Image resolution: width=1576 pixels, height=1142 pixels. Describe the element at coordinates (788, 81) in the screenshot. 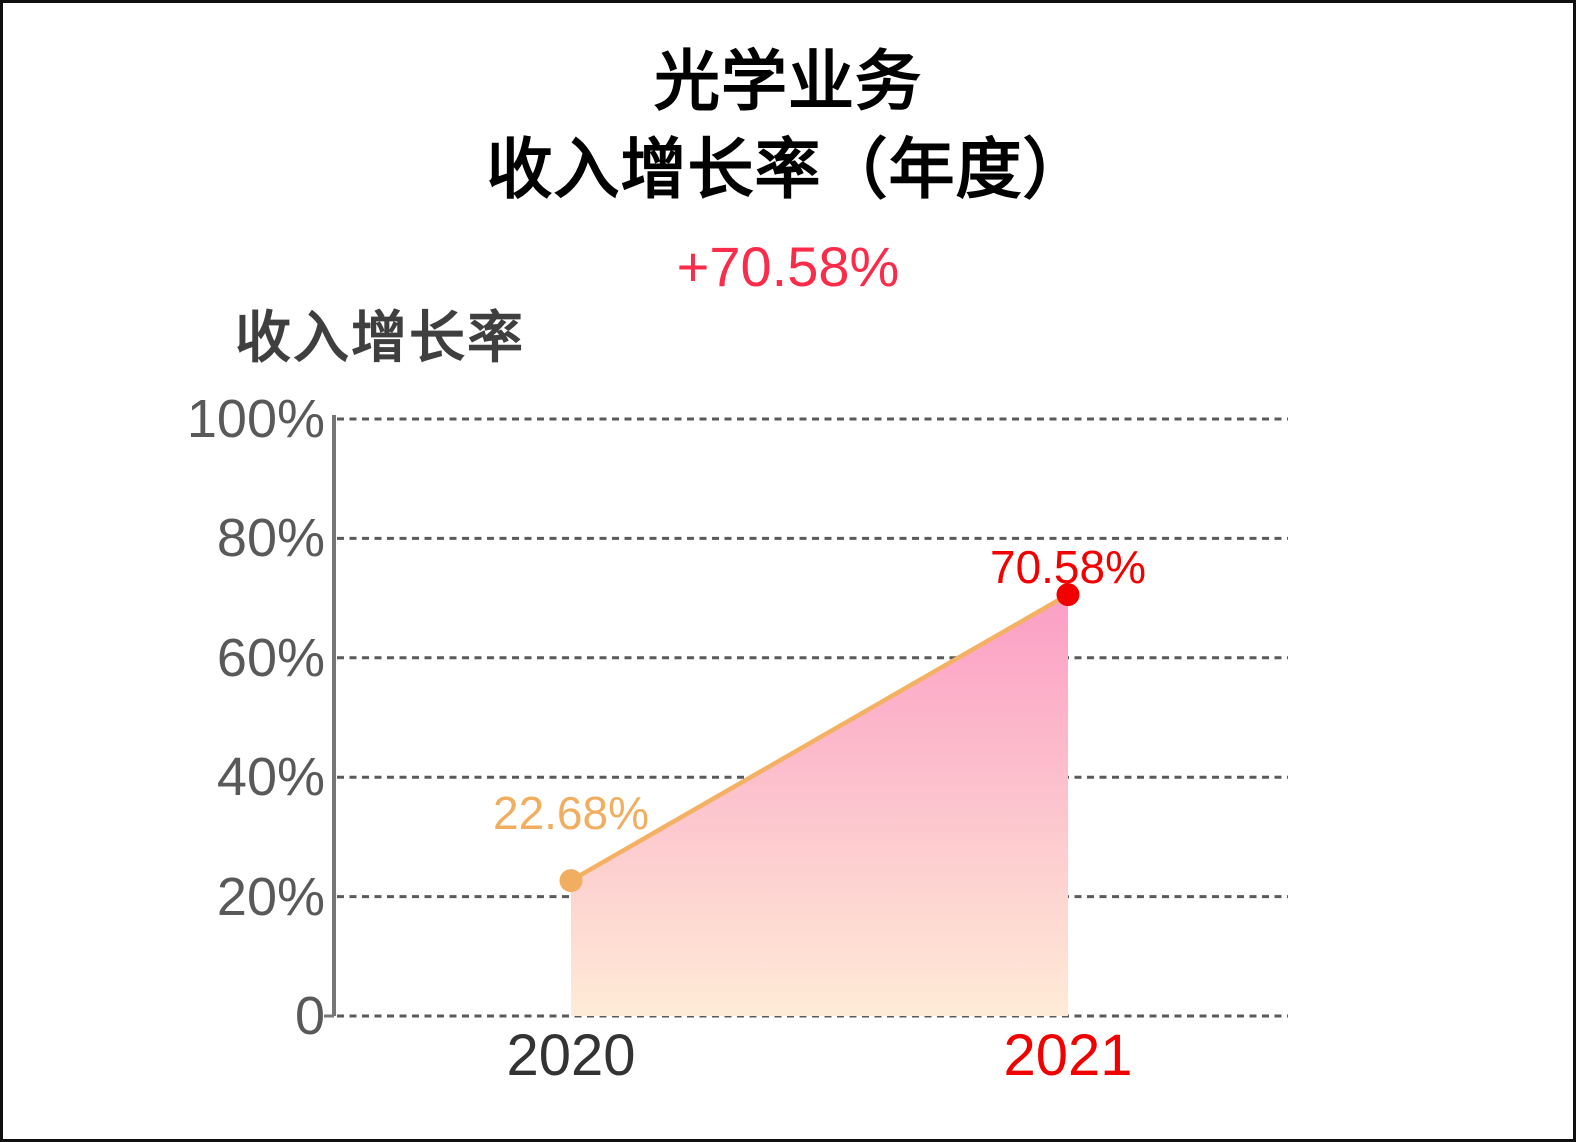

I see `chart-title-line1: 光学业务` at that location.